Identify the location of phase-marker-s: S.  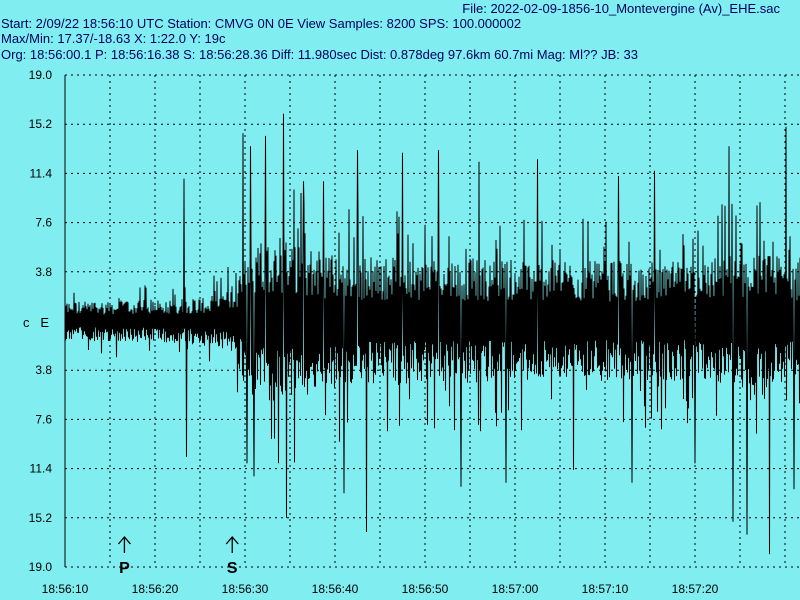
(232, 556).